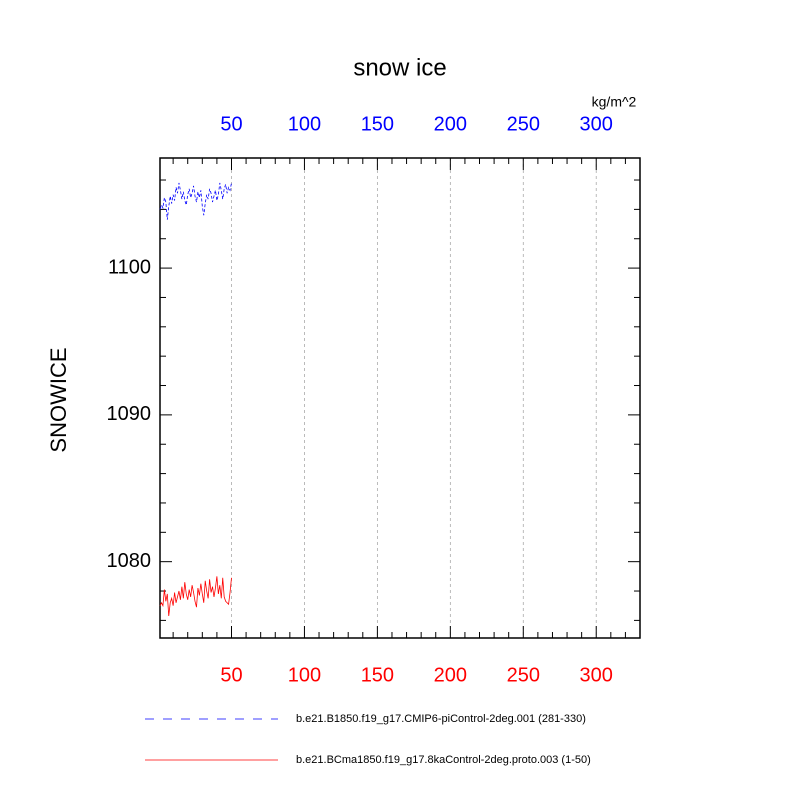 The image size is (800, 800). Describe the element at coordinates (58, 399) in the screenshot. I see `y-axis-label: SNOWICE` at that location.